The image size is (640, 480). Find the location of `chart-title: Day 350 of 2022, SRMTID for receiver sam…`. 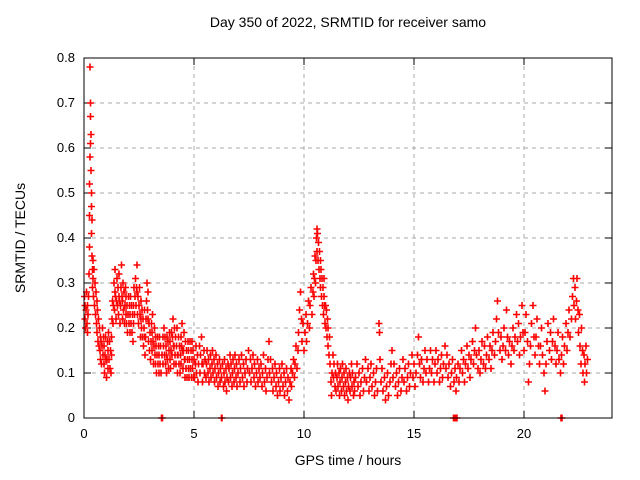

chart-title: Day 350 of 2022, SRMTID for receiver sam… is located at coordinates (348, 22).